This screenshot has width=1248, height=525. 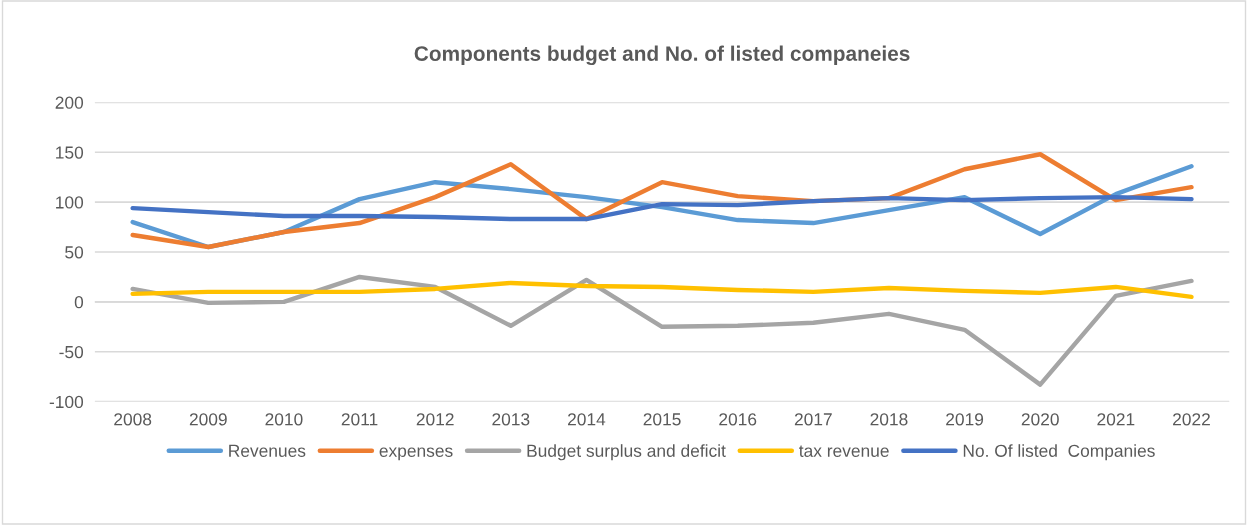 I want to click on x-tick-label: 2014, so click(x=587, y=419).